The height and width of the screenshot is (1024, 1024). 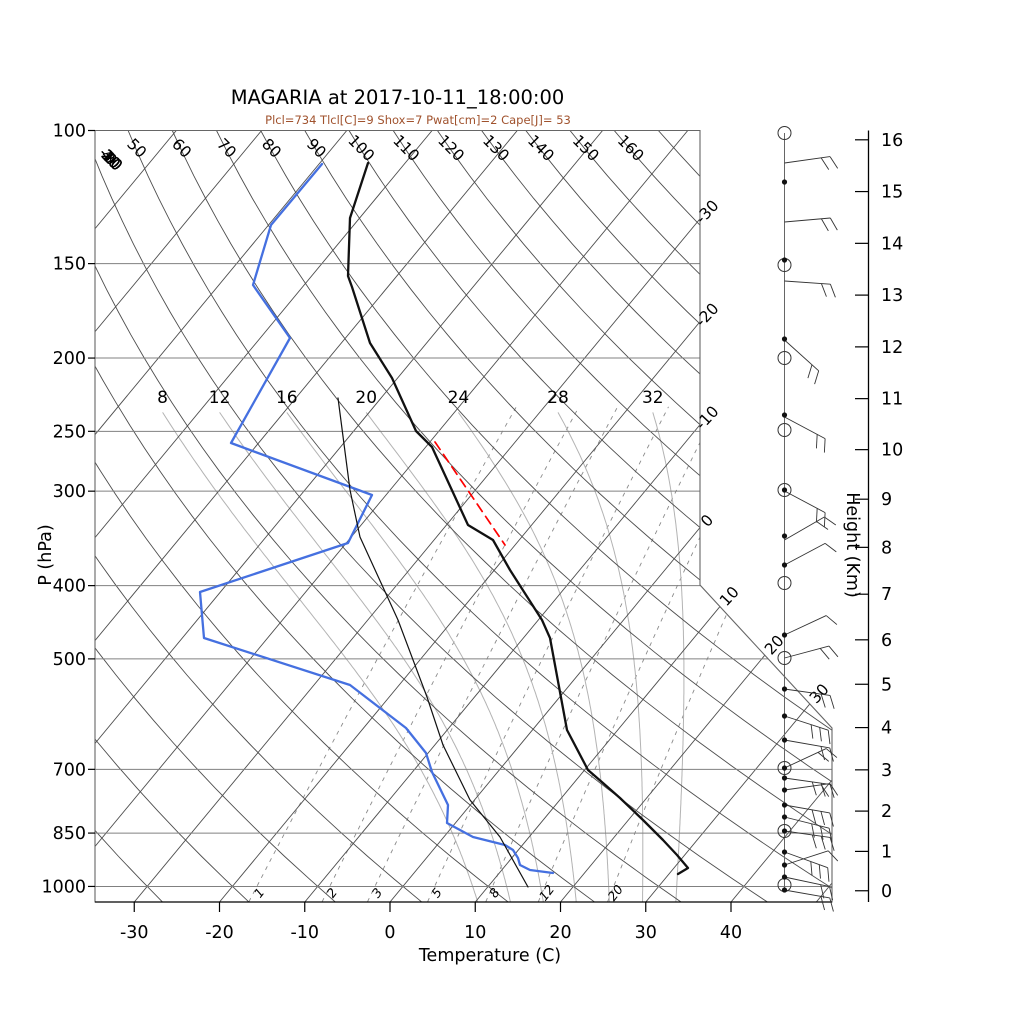 I want to click on dry-adiabat-label: 90, so click(x=316, y=148).